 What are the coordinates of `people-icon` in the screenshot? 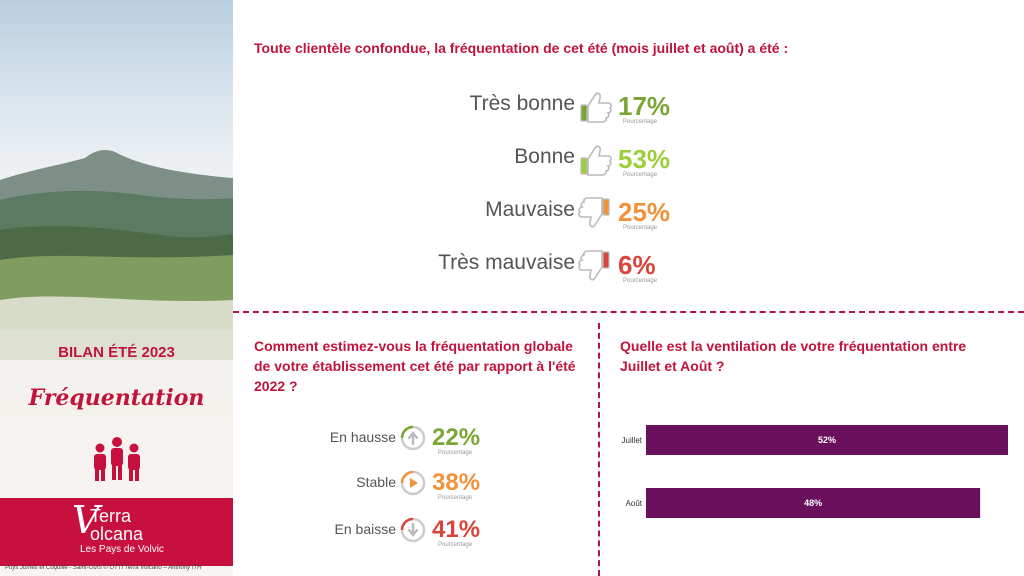 It's located at (117, 459).